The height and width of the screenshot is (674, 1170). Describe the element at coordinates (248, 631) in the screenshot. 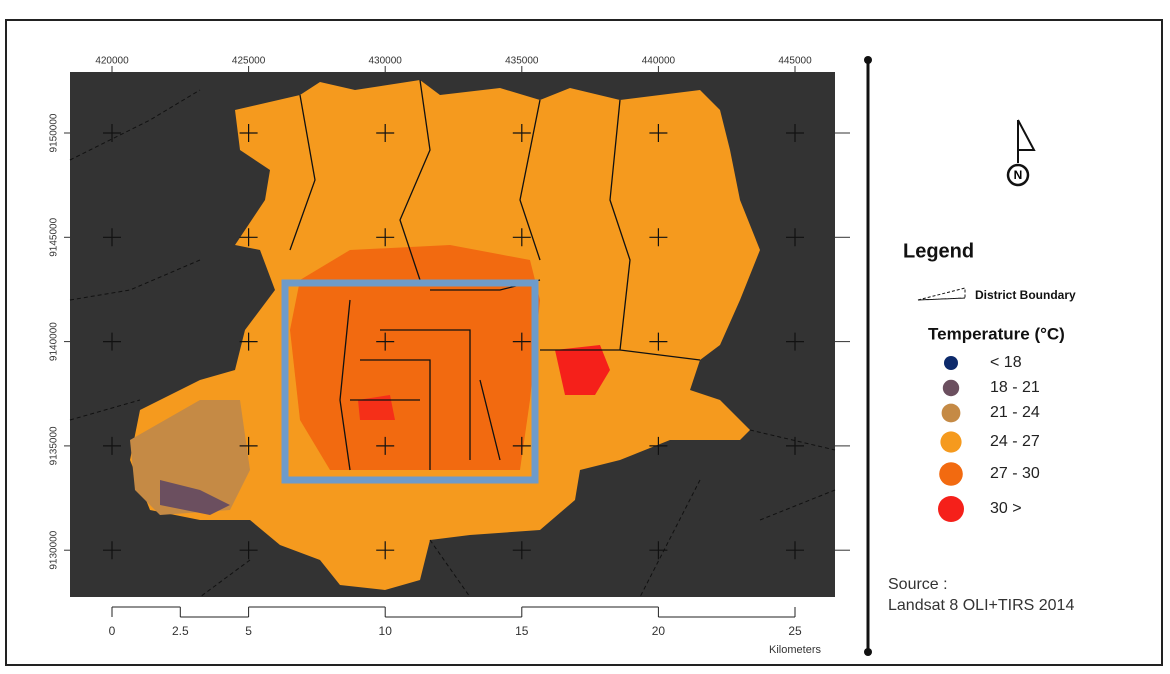

I see `scale-label: 5` at that location.